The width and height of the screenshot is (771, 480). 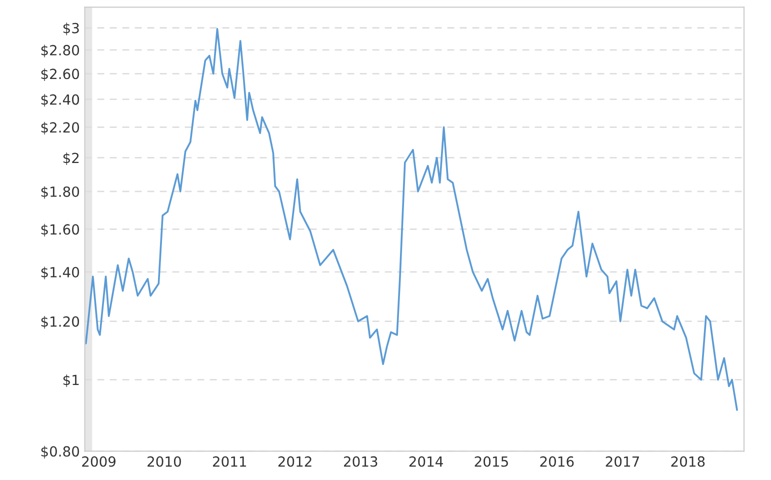 I want to click on y-tick-label: $2.60, so click(x=60, y=75).